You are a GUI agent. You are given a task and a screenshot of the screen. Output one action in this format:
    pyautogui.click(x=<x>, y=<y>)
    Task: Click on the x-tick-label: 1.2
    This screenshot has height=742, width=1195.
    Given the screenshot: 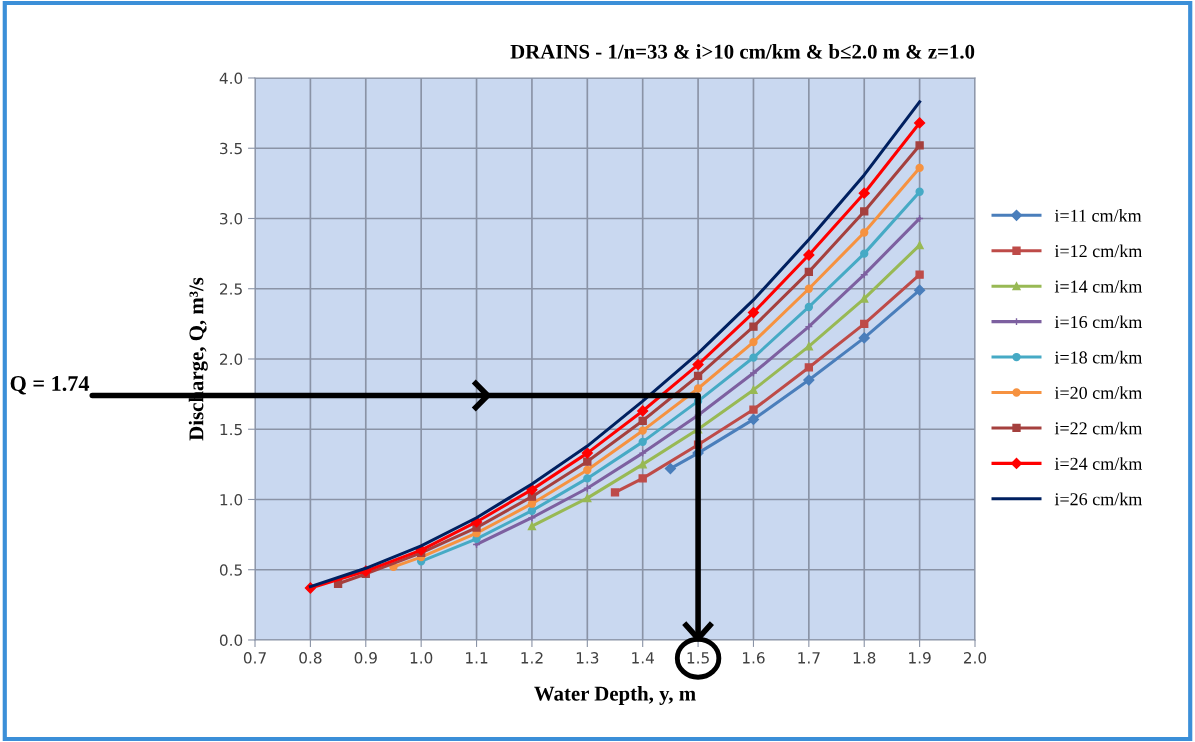 What is the action you would take?
    pyautogui.click(x=532, y=658)
    